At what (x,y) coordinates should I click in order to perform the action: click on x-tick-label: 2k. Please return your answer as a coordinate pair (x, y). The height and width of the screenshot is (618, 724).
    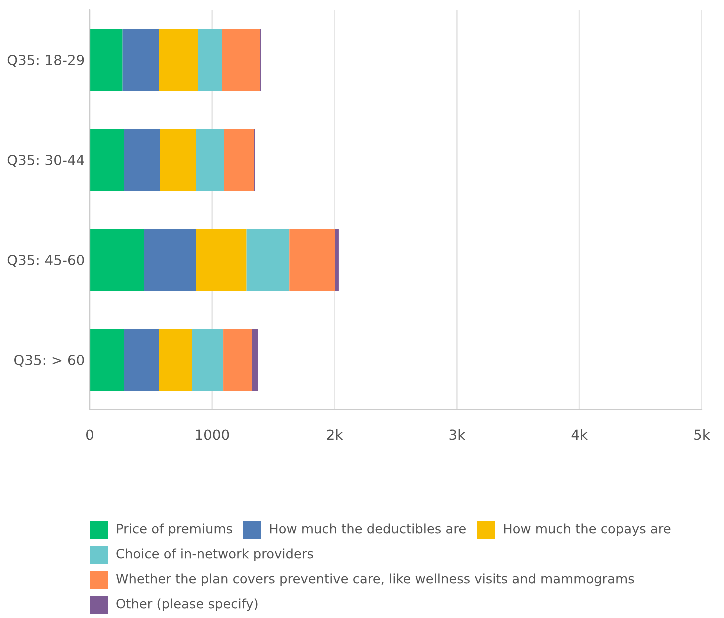
    Looking at the image, I should click on (335, 434).